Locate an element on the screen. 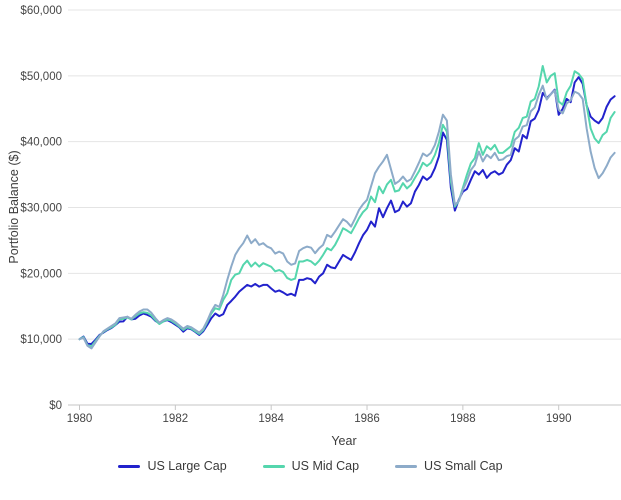  x-axis-title: Year is located at coordinates (343, 441).